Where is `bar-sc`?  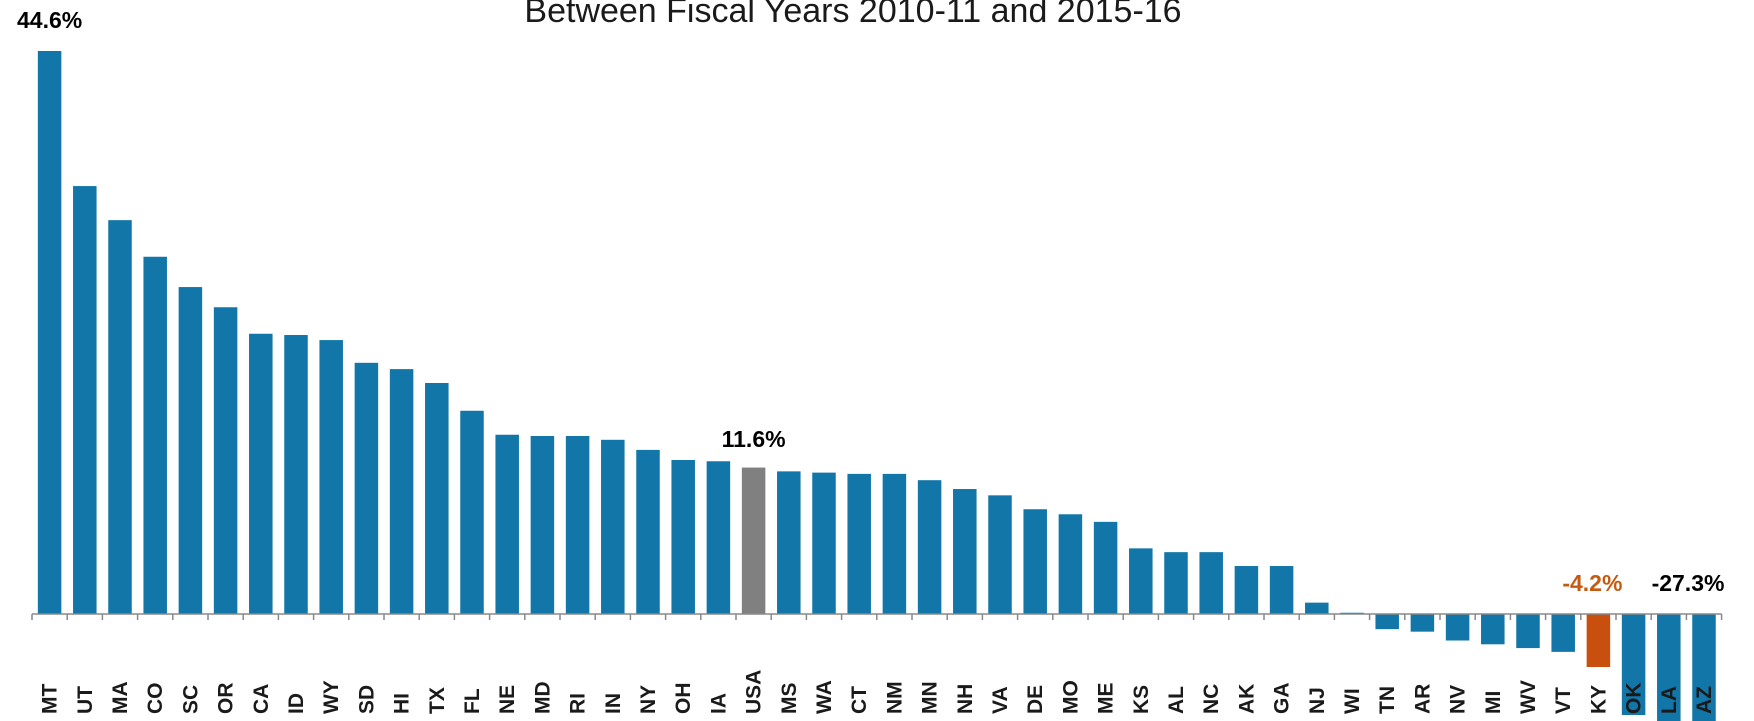
bar-sc is located at coordinates (190, 450).